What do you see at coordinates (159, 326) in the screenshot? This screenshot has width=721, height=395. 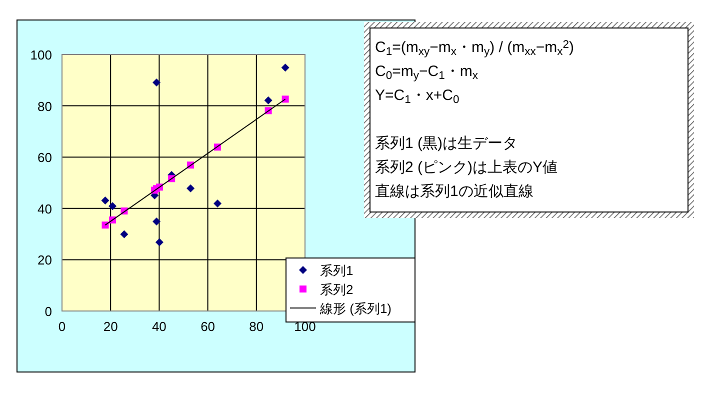 I see `x-tick-label: 40` at bounding box center [159, 326].